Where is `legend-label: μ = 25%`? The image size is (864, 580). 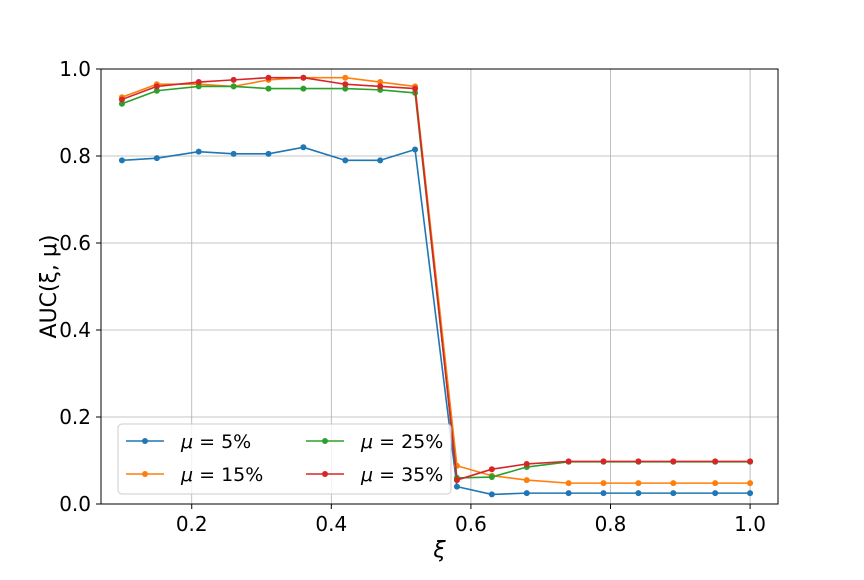 legend-label: μ = 25% is located at coordinates (401, 442).